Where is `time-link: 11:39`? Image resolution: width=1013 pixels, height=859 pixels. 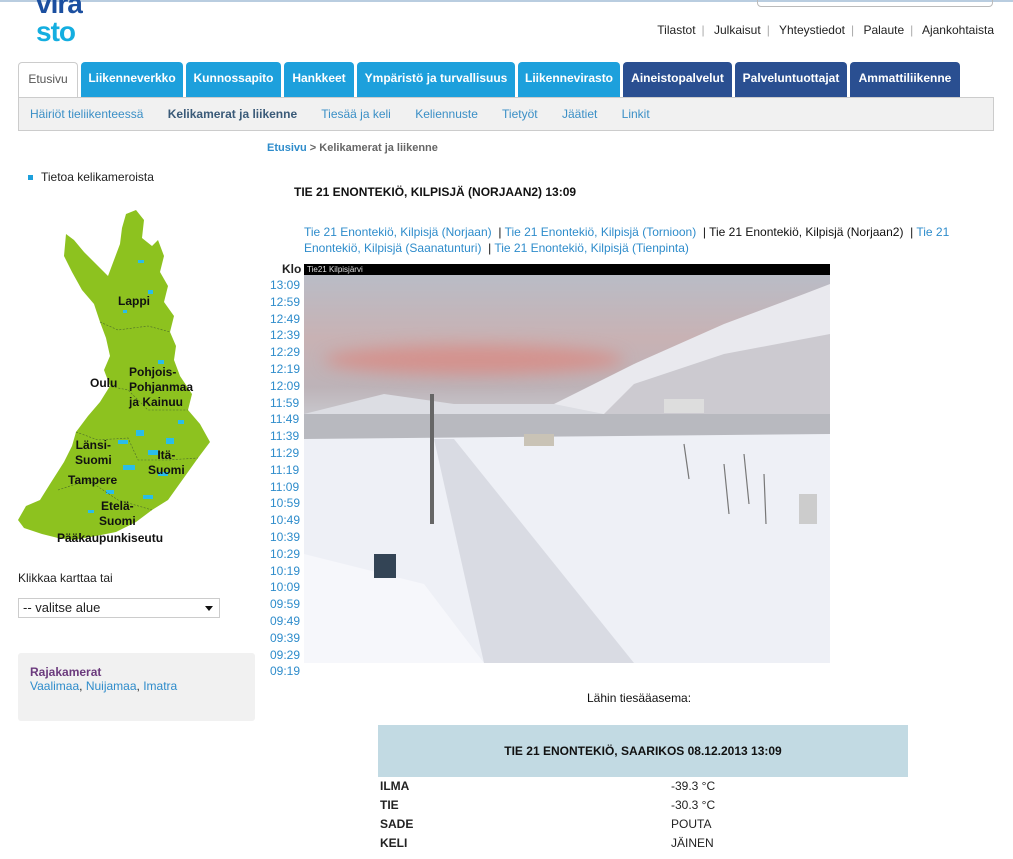
time-link: 11:39 is located at coordinates (285, 436).